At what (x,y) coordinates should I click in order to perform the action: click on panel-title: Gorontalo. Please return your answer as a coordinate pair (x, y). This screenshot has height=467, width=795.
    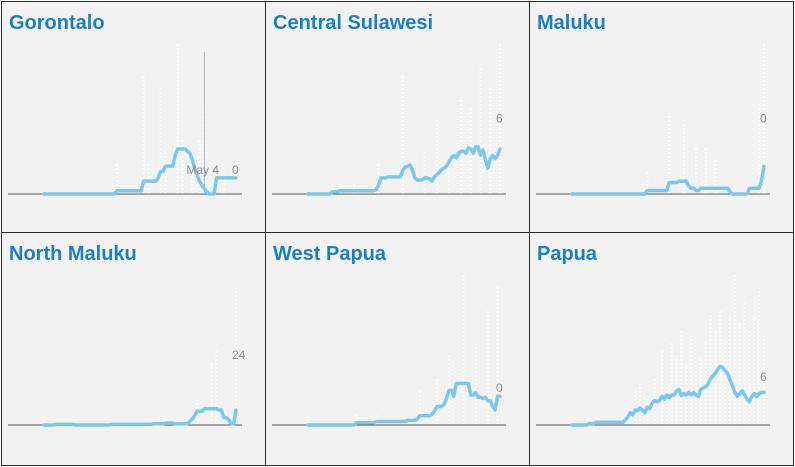
    Looking at the image, I should click on (57, 23).